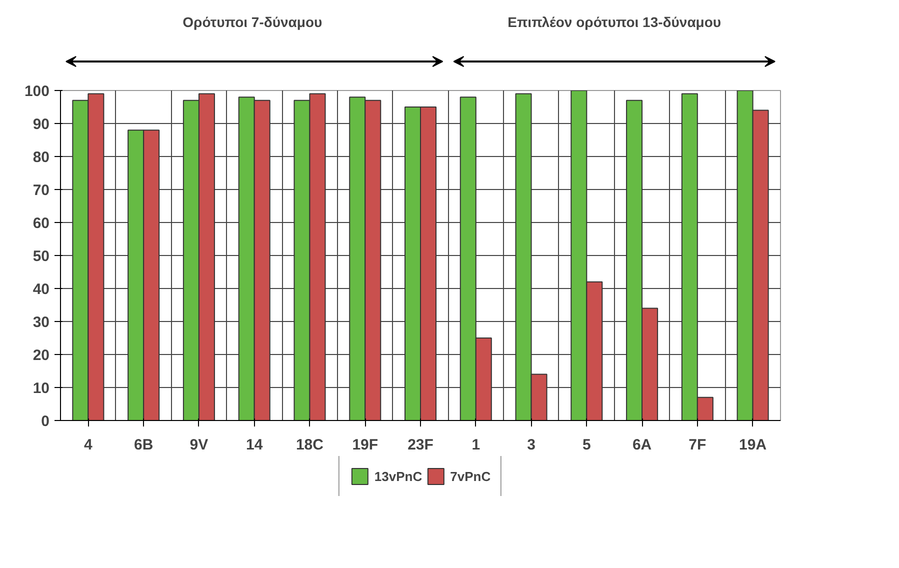 The image size is (899, 568). Describe the element at coordinates (41, 355) in the screenshot. I see `y-tick-label: 20` at that location.